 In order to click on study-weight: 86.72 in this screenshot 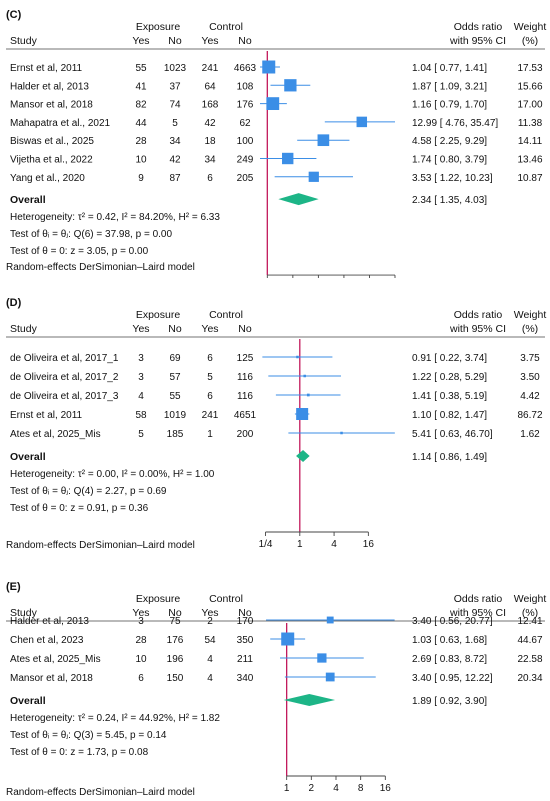, I will do `click(529, 415)`.